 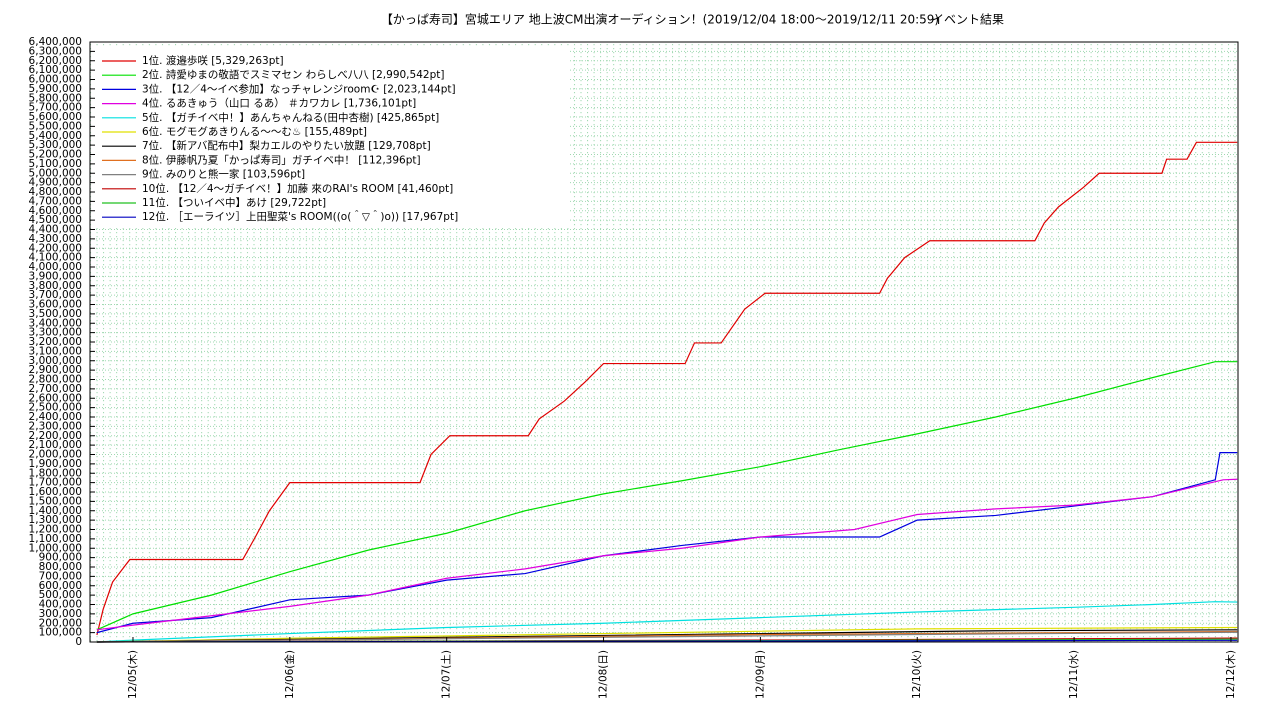 What do you see at coordinates (55, 155) in the screenshot?
I see `y-tick-label: 5,200,000` at bounding box center [55, 155].